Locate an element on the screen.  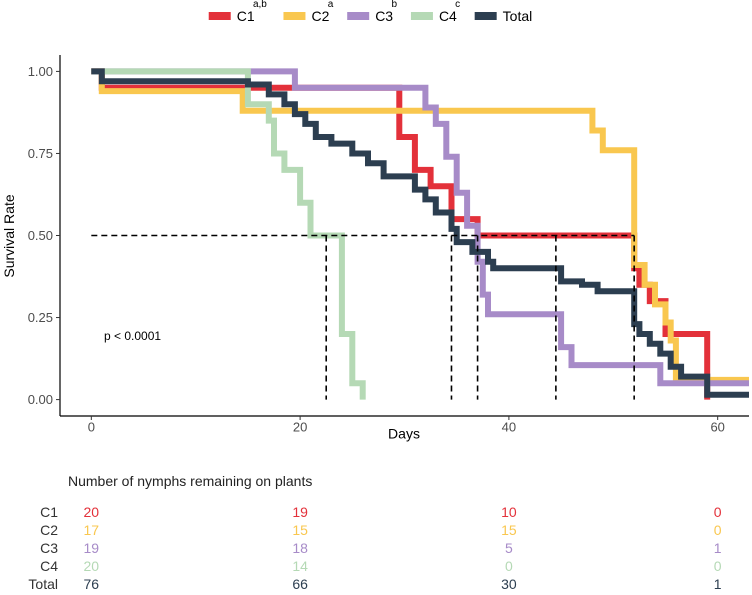
risk-value-c1-40: 10 is located at coordinates (509, 512).